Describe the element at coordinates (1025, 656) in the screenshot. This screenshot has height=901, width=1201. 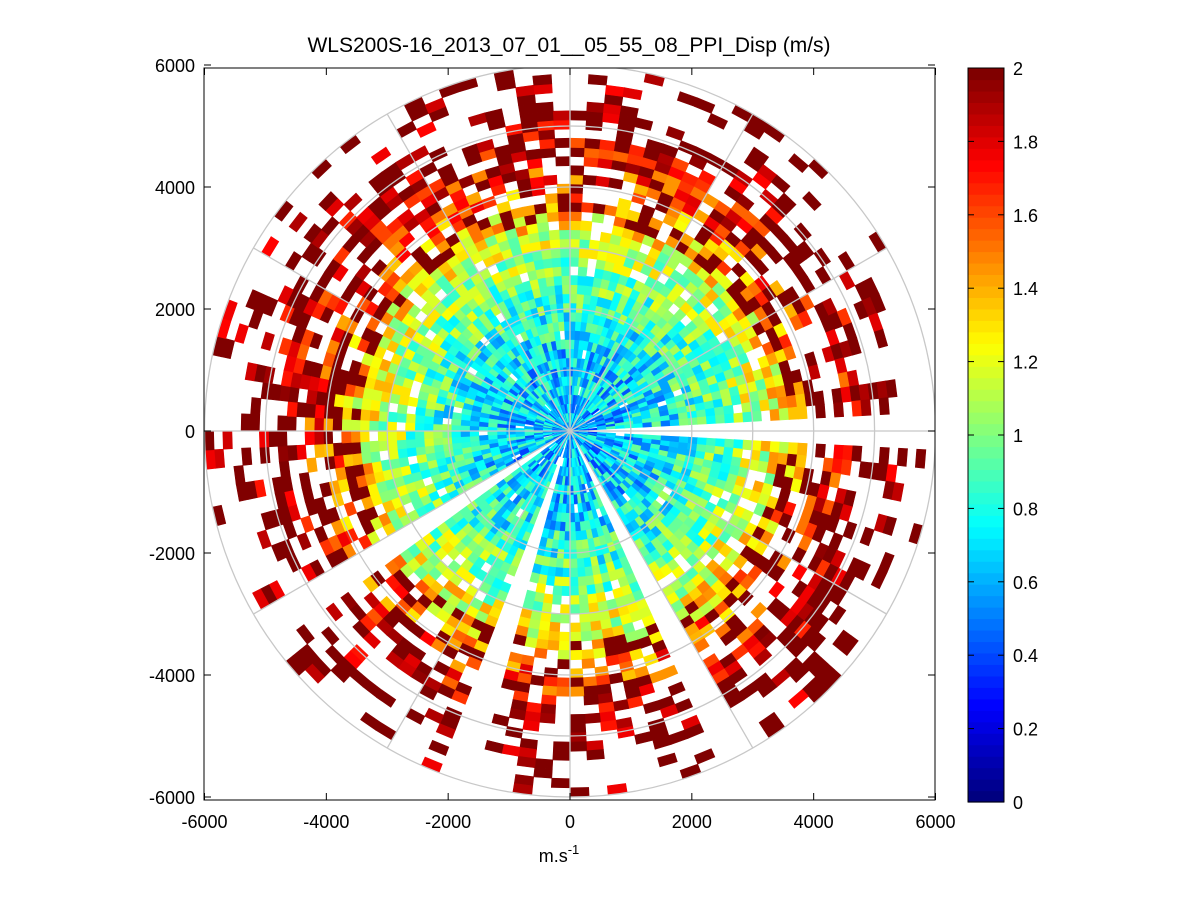
I see `colorbar-tick-label: 0.4` at that location.